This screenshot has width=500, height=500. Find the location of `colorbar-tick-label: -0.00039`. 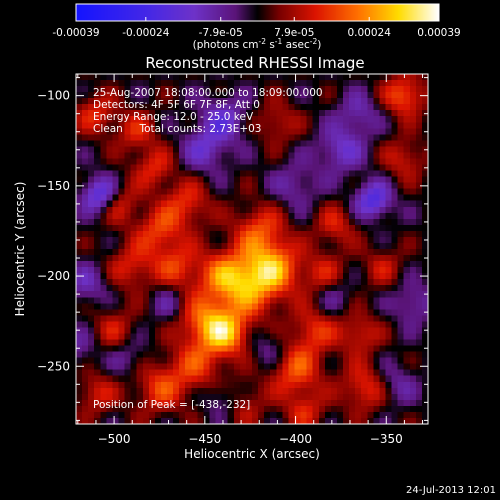

colorbar-tick-label: -0.00039 is located at coordinates (75, 33).